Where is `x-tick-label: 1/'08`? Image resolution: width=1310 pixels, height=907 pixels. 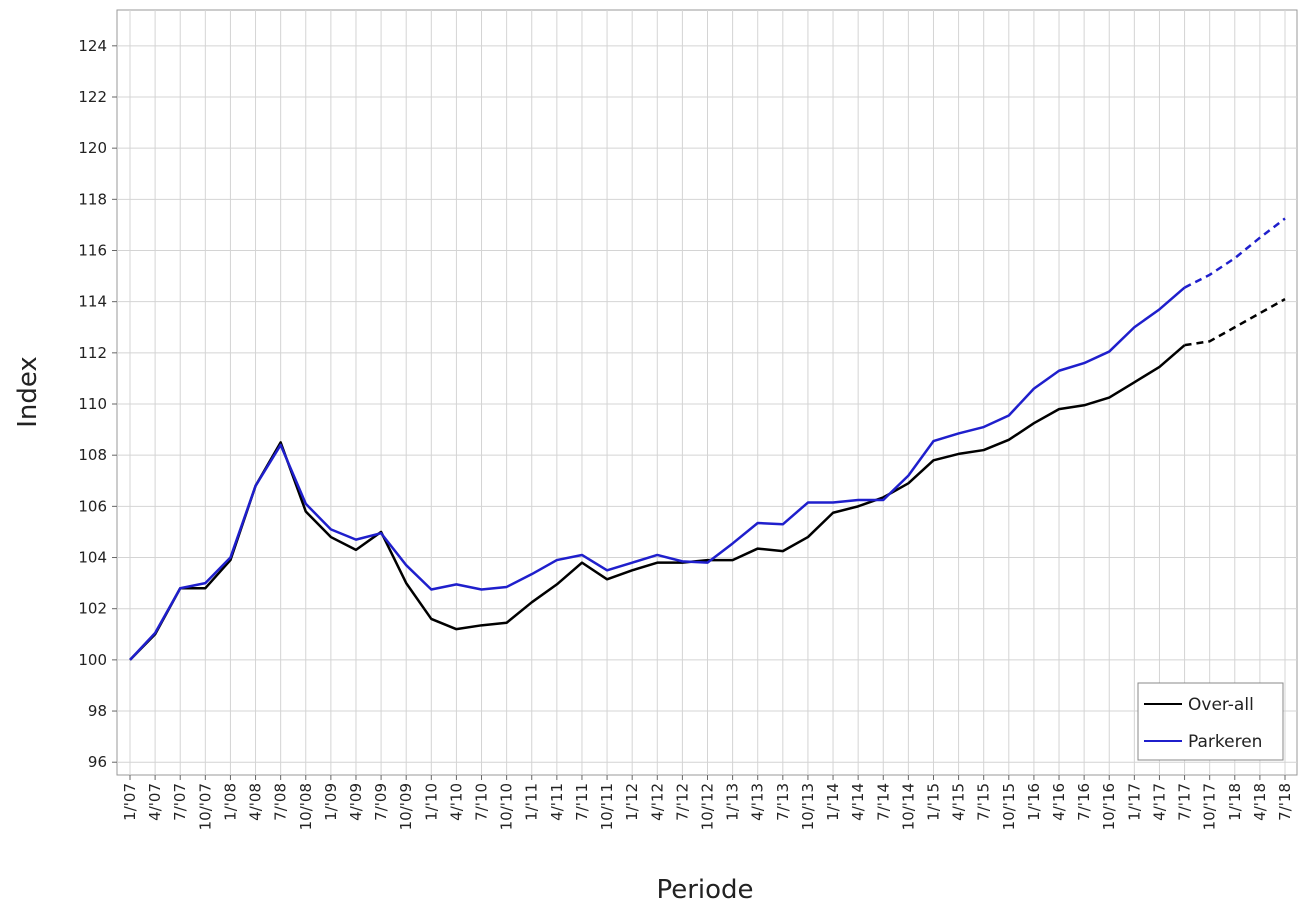 x-tick-label: 1/'08 is located at coordinates (230, 802).